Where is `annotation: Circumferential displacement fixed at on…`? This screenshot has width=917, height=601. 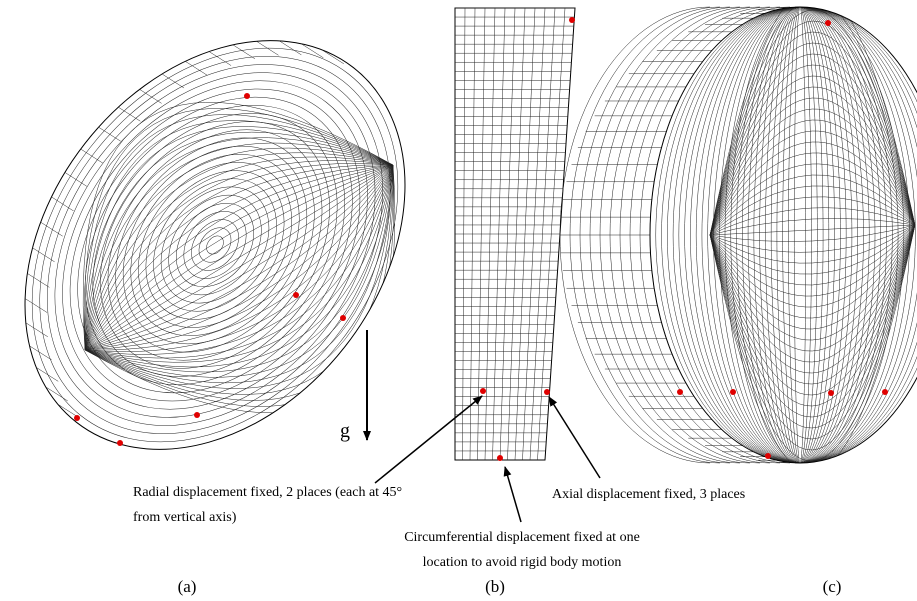
annotation: Circumferential displacement fixed at on… is located at coordinates (522, 537).